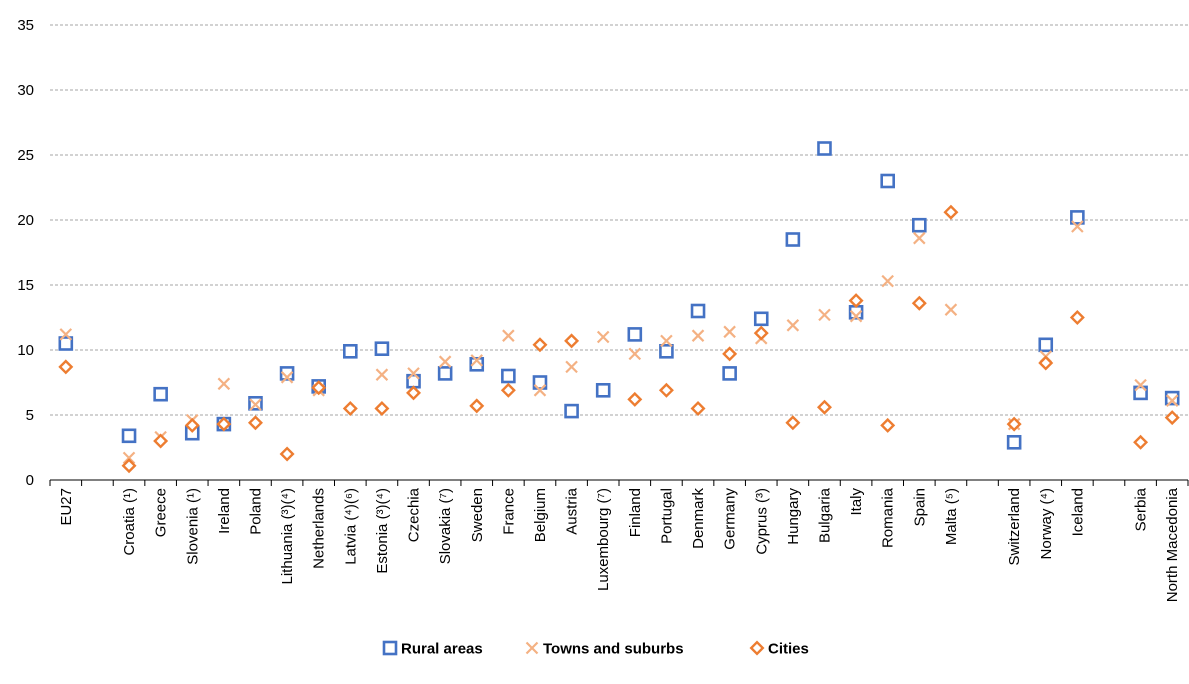  What do you see at coordinates (224, 511) in the screenshot?
I see `x-category-label: Ireland` at bounding box center [224, 511].